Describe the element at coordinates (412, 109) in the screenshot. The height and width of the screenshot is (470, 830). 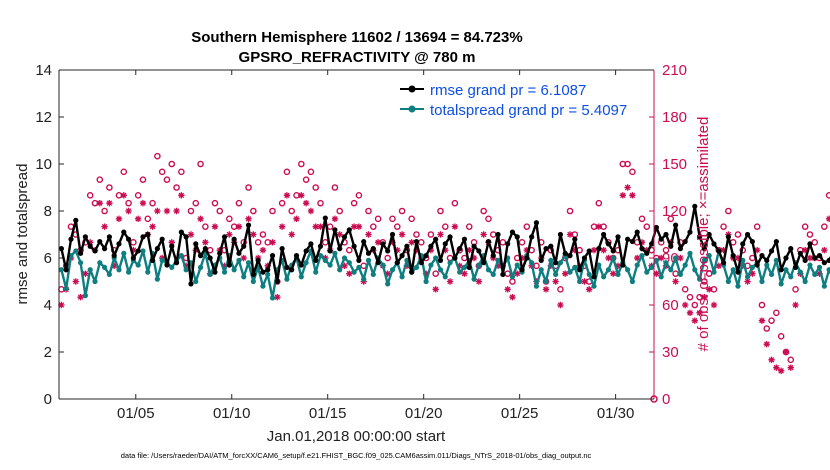
I see `legend-spread-marker` at that location.